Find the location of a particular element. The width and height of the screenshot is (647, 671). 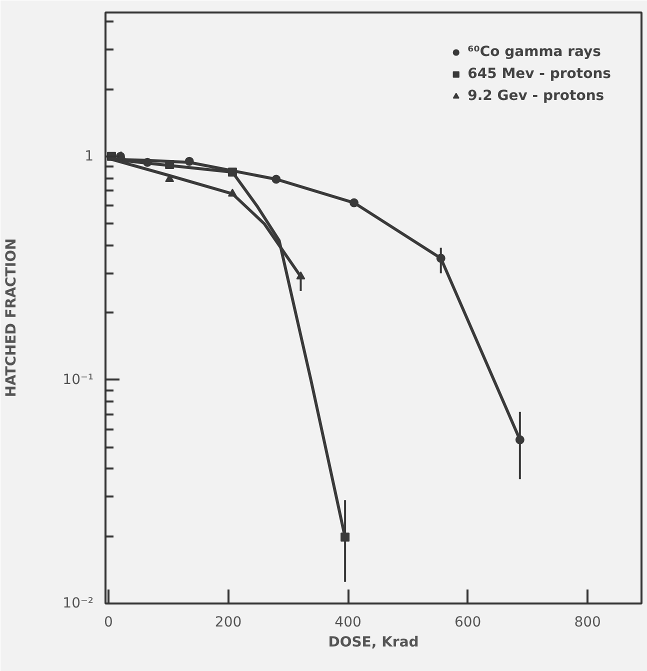

x-tick-label: 0 is located at coordinates (108, 622).